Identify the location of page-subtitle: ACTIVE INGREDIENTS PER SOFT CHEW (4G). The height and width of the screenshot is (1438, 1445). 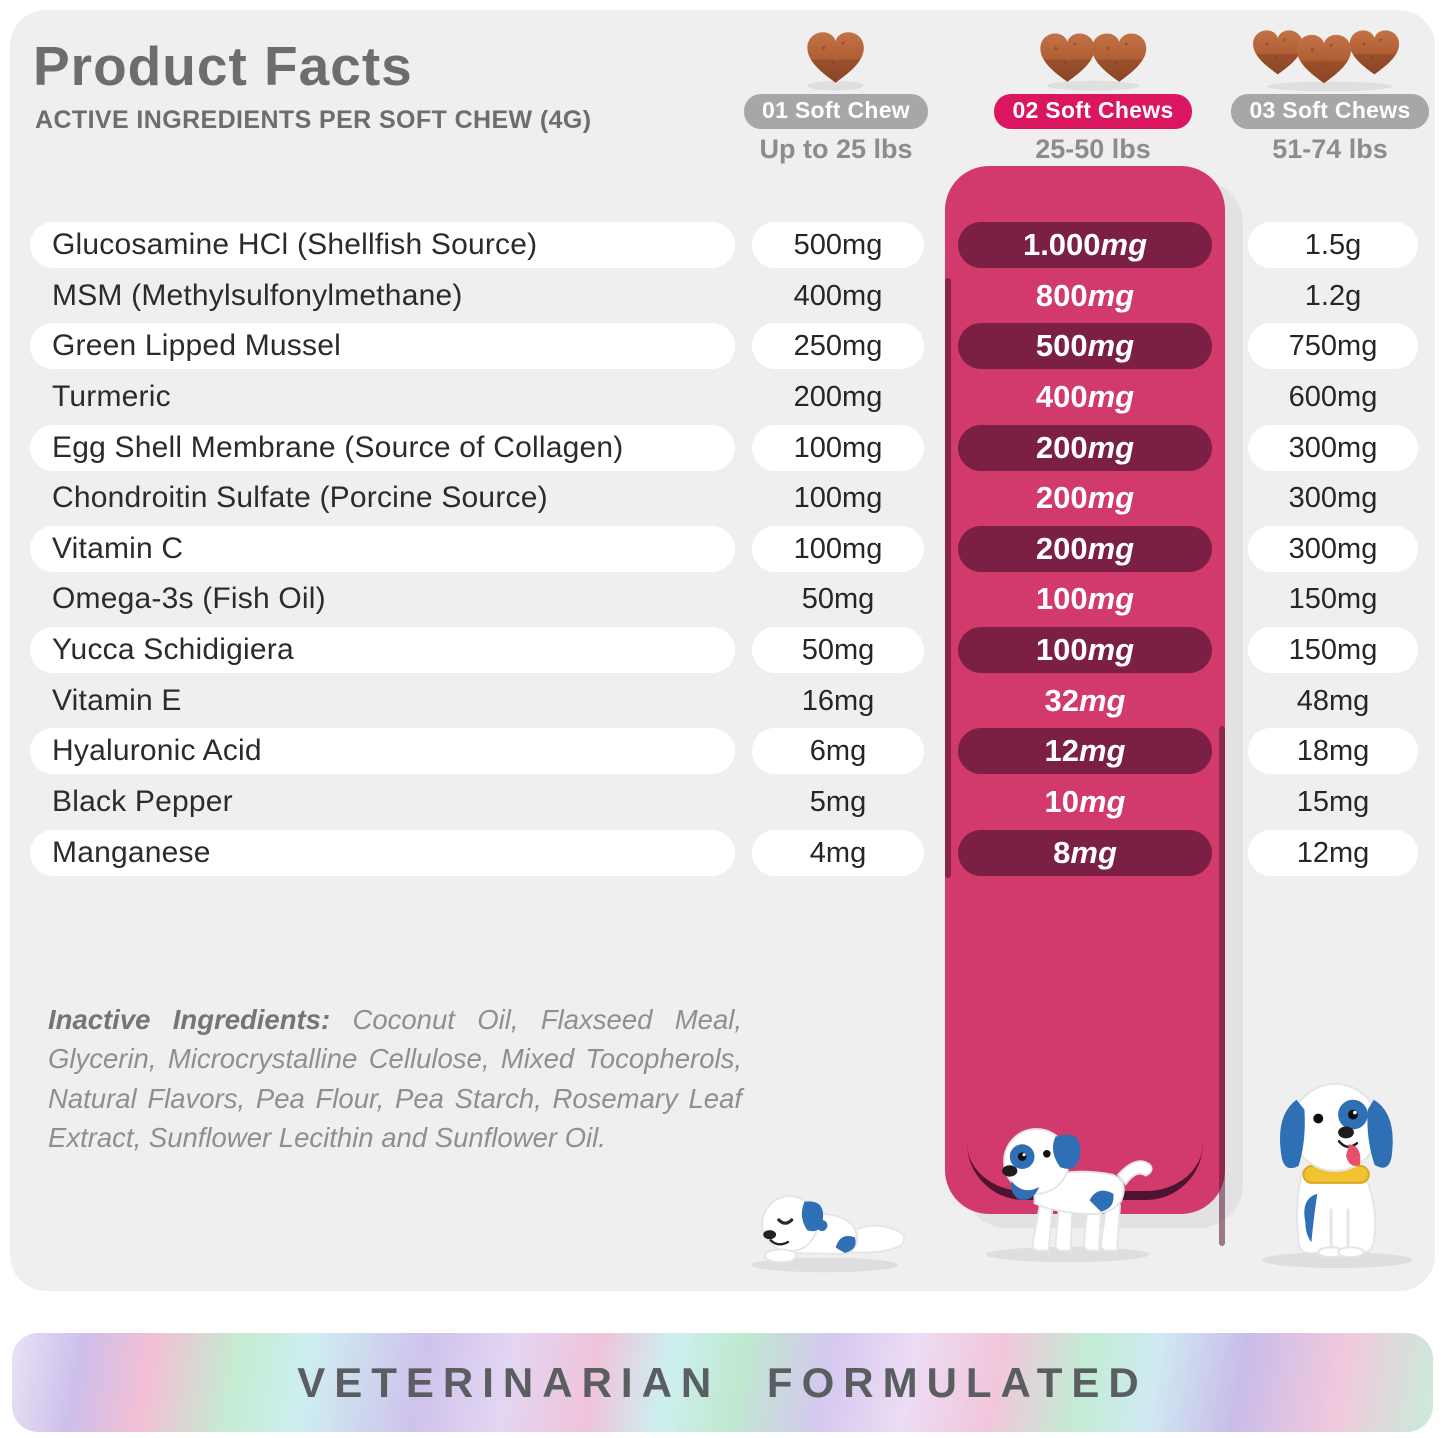
(313, 120).